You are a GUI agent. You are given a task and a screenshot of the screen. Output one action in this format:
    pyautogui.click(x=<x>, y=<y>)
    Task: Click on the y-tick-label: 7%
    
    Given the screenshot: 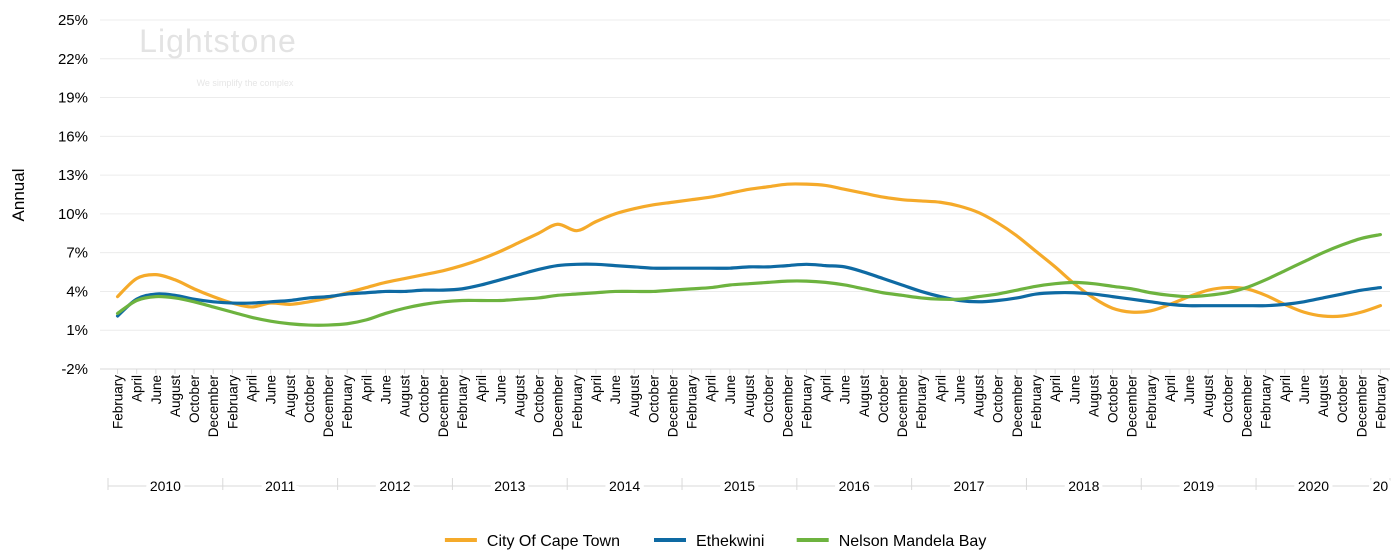 What is the action you would take?
    pyautogui.click(x=77, y=253)
    